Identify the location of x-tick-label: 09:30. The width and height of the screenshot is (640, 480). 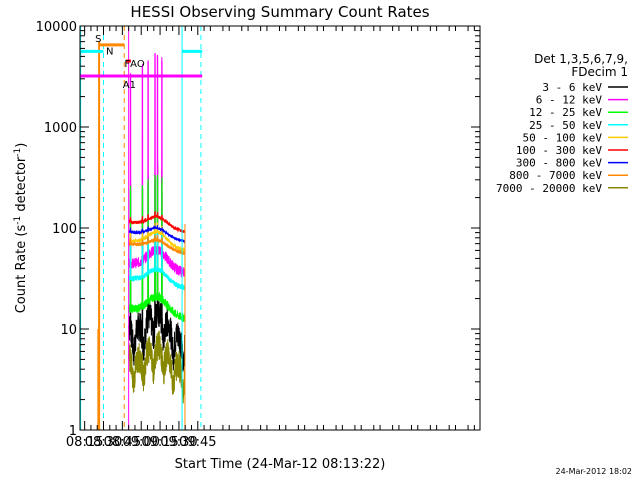
(178, 442).